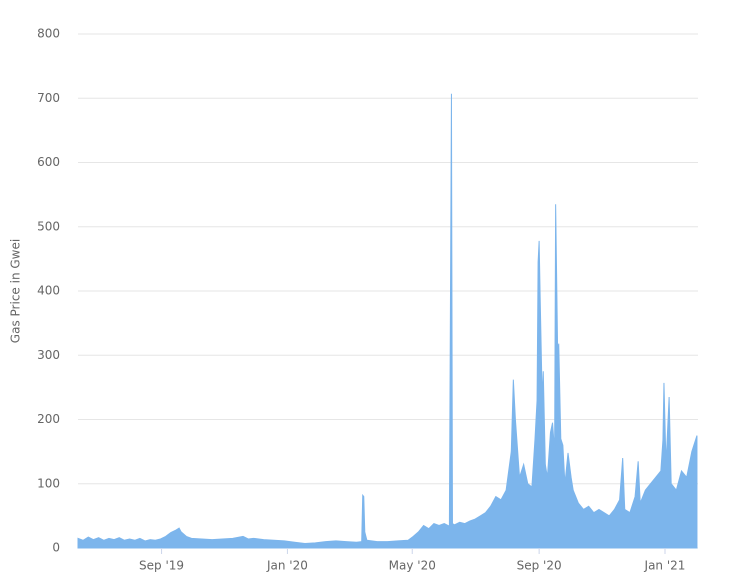 Image resolution: width=750 pixels, height=585 pixels. I want to click on x-tick-label: Jan '20, so click(287, 566).